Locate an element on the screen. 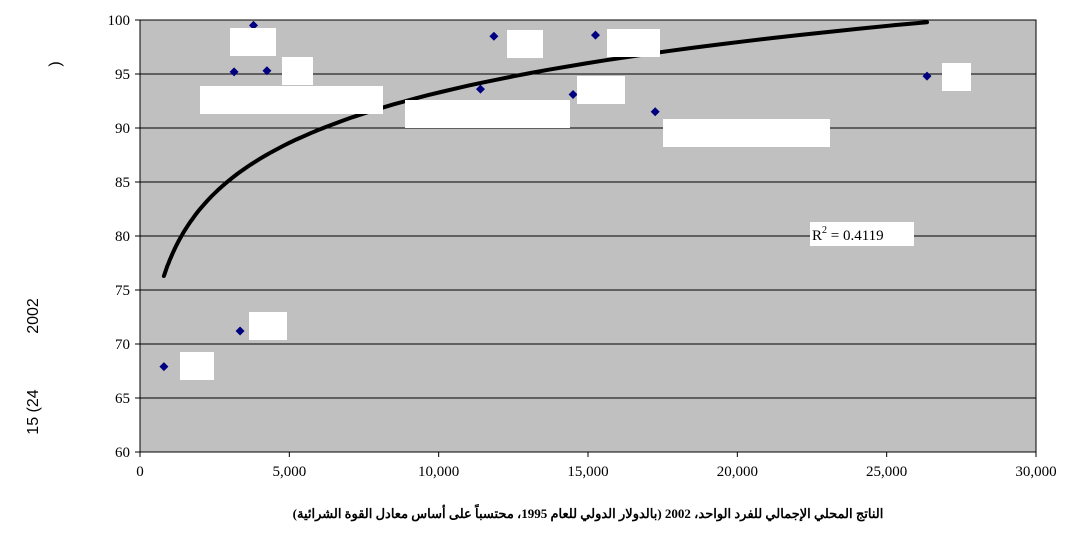  y-axis-label-fragment-2: 2002 is located at coordinates (33, 316).